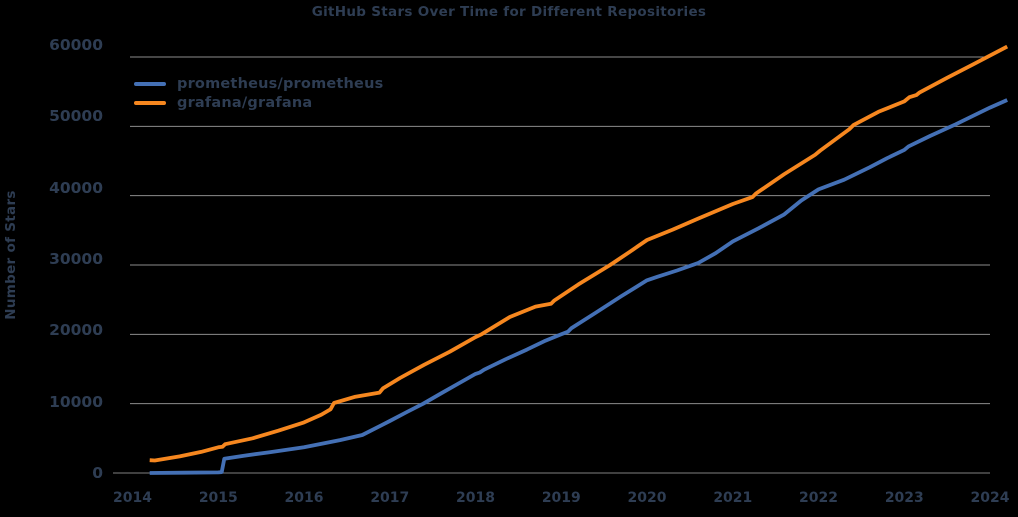 The width and height of the screenshot is (1018, 517). What do you see at coordinates (280, 83) in the screenshot?
I see `legend-label-prometheus: prometheus/prometheus` at bounding box center [280, 83].